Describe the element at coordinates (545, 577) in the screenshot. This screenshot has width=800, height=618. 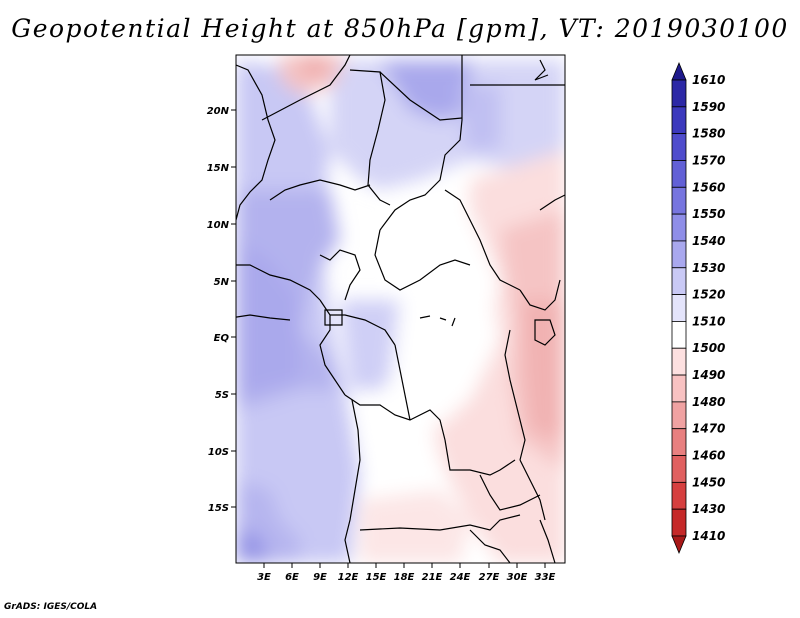
I see `lon-label: 33E` at that location.